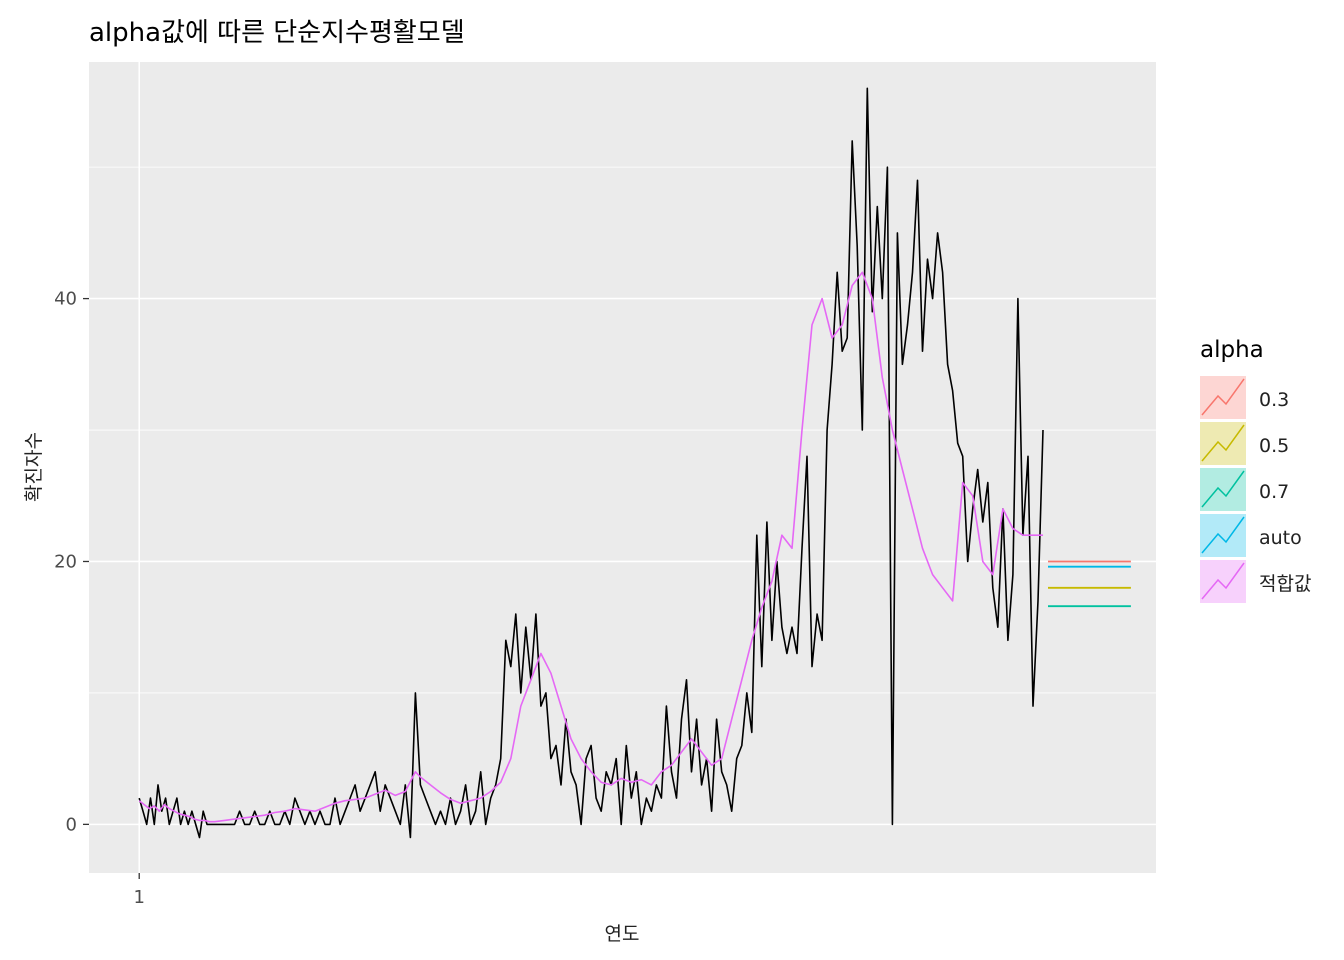 This screenshot has height=960, width=1344. I want to click on legend: alpha 0.3 0.5 0.7 auto 적합값, so click(1255, 470).